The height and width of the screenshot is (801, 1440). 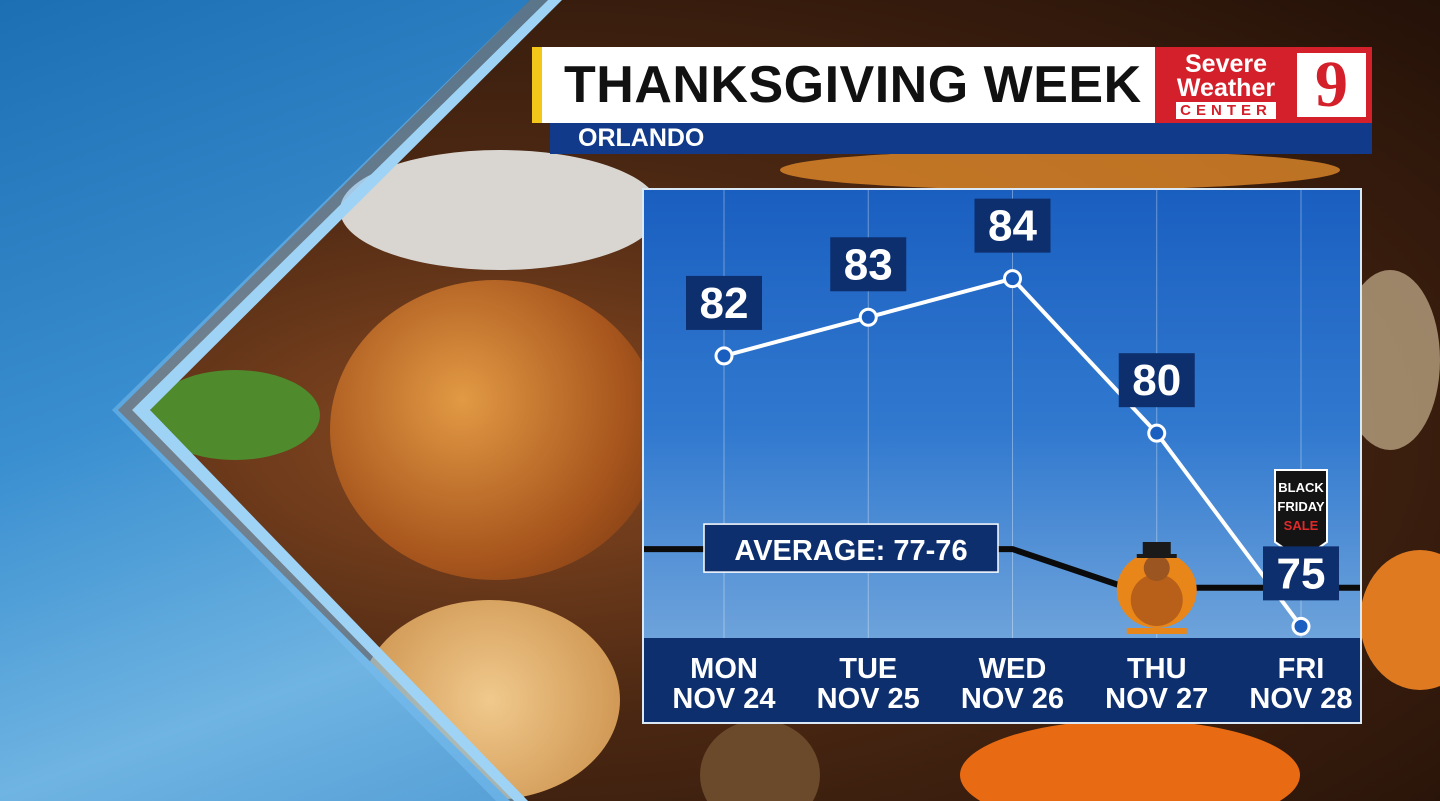 I want to click on black-friday-sale-icon: BLACK FRIDAY SALE, so click(x=1301, y=515).